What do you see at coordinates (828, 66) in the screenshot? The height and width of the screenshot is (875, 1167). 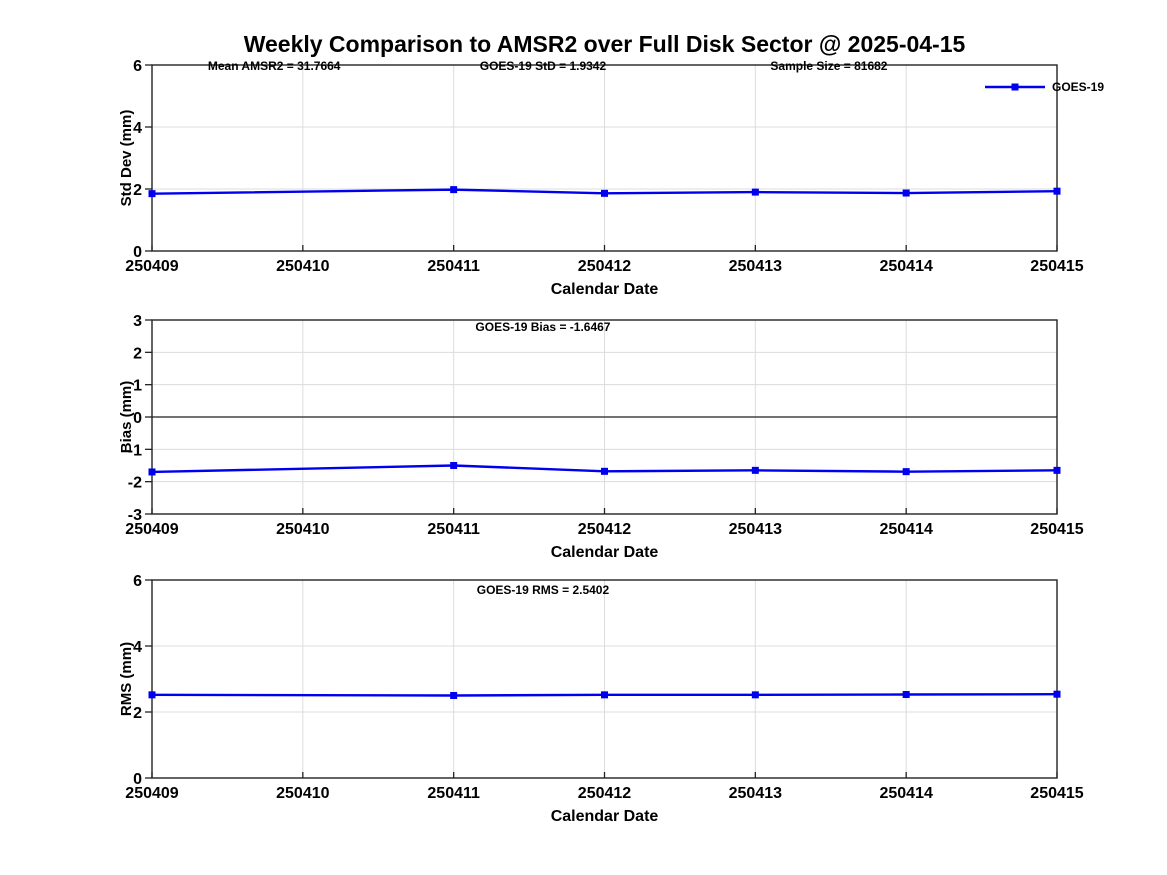 I see `stat-annotation: Sample Size = 81682` at bounding box center [828, 66].